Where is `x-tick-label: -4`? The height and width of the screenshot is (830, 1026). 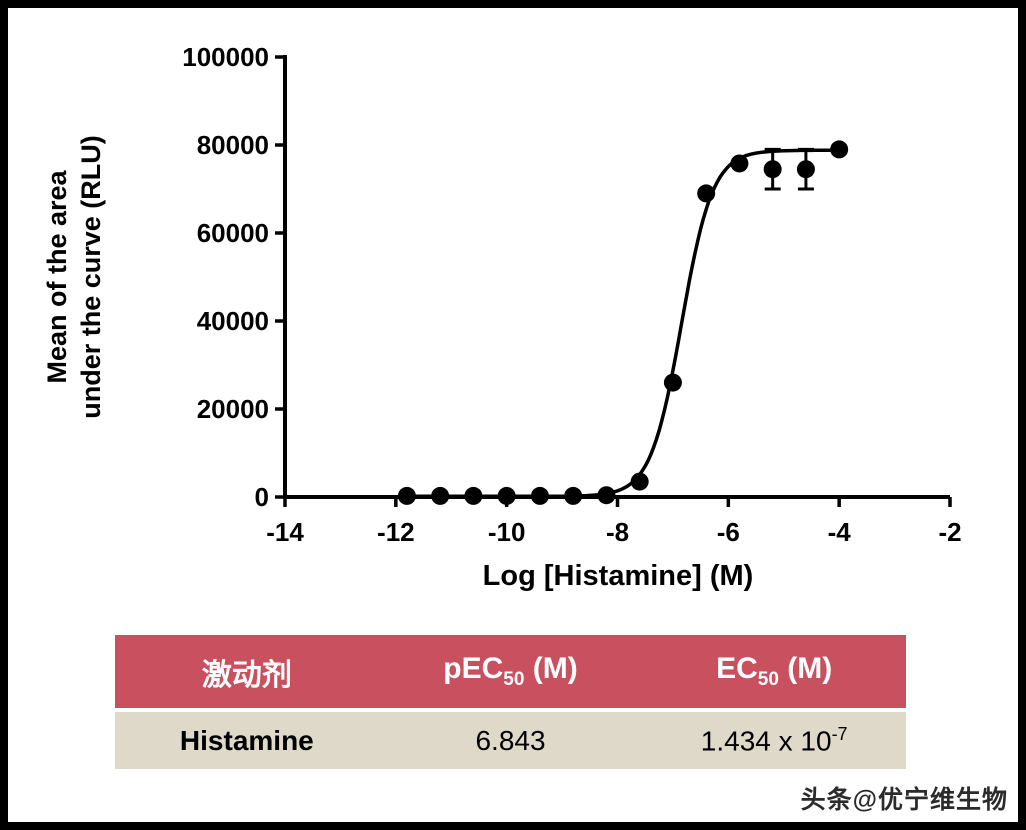 x-tick-label: -4 is located at coordinates (840, 532).